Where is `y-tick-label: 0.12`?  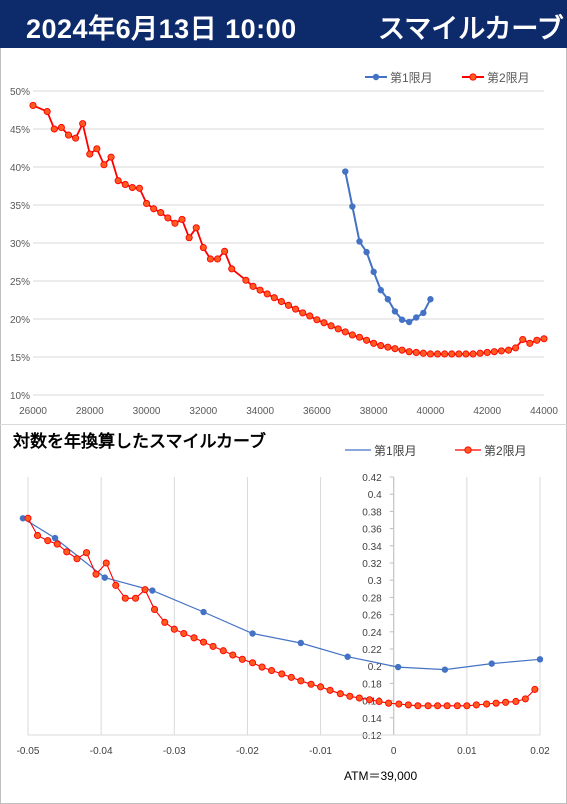
y-tick-label: 0.12 is located at coordinates (372, 736).